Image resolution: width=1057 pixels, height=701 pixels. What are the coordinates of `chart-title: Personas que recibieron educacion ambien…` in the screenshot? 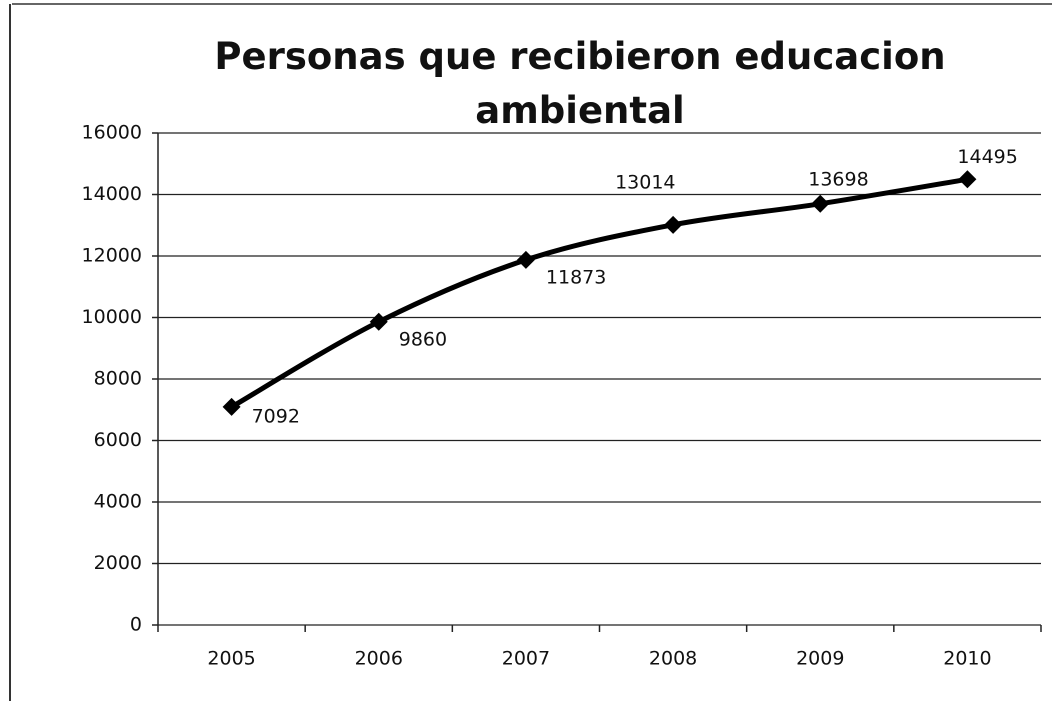 It's located at (580, 83).